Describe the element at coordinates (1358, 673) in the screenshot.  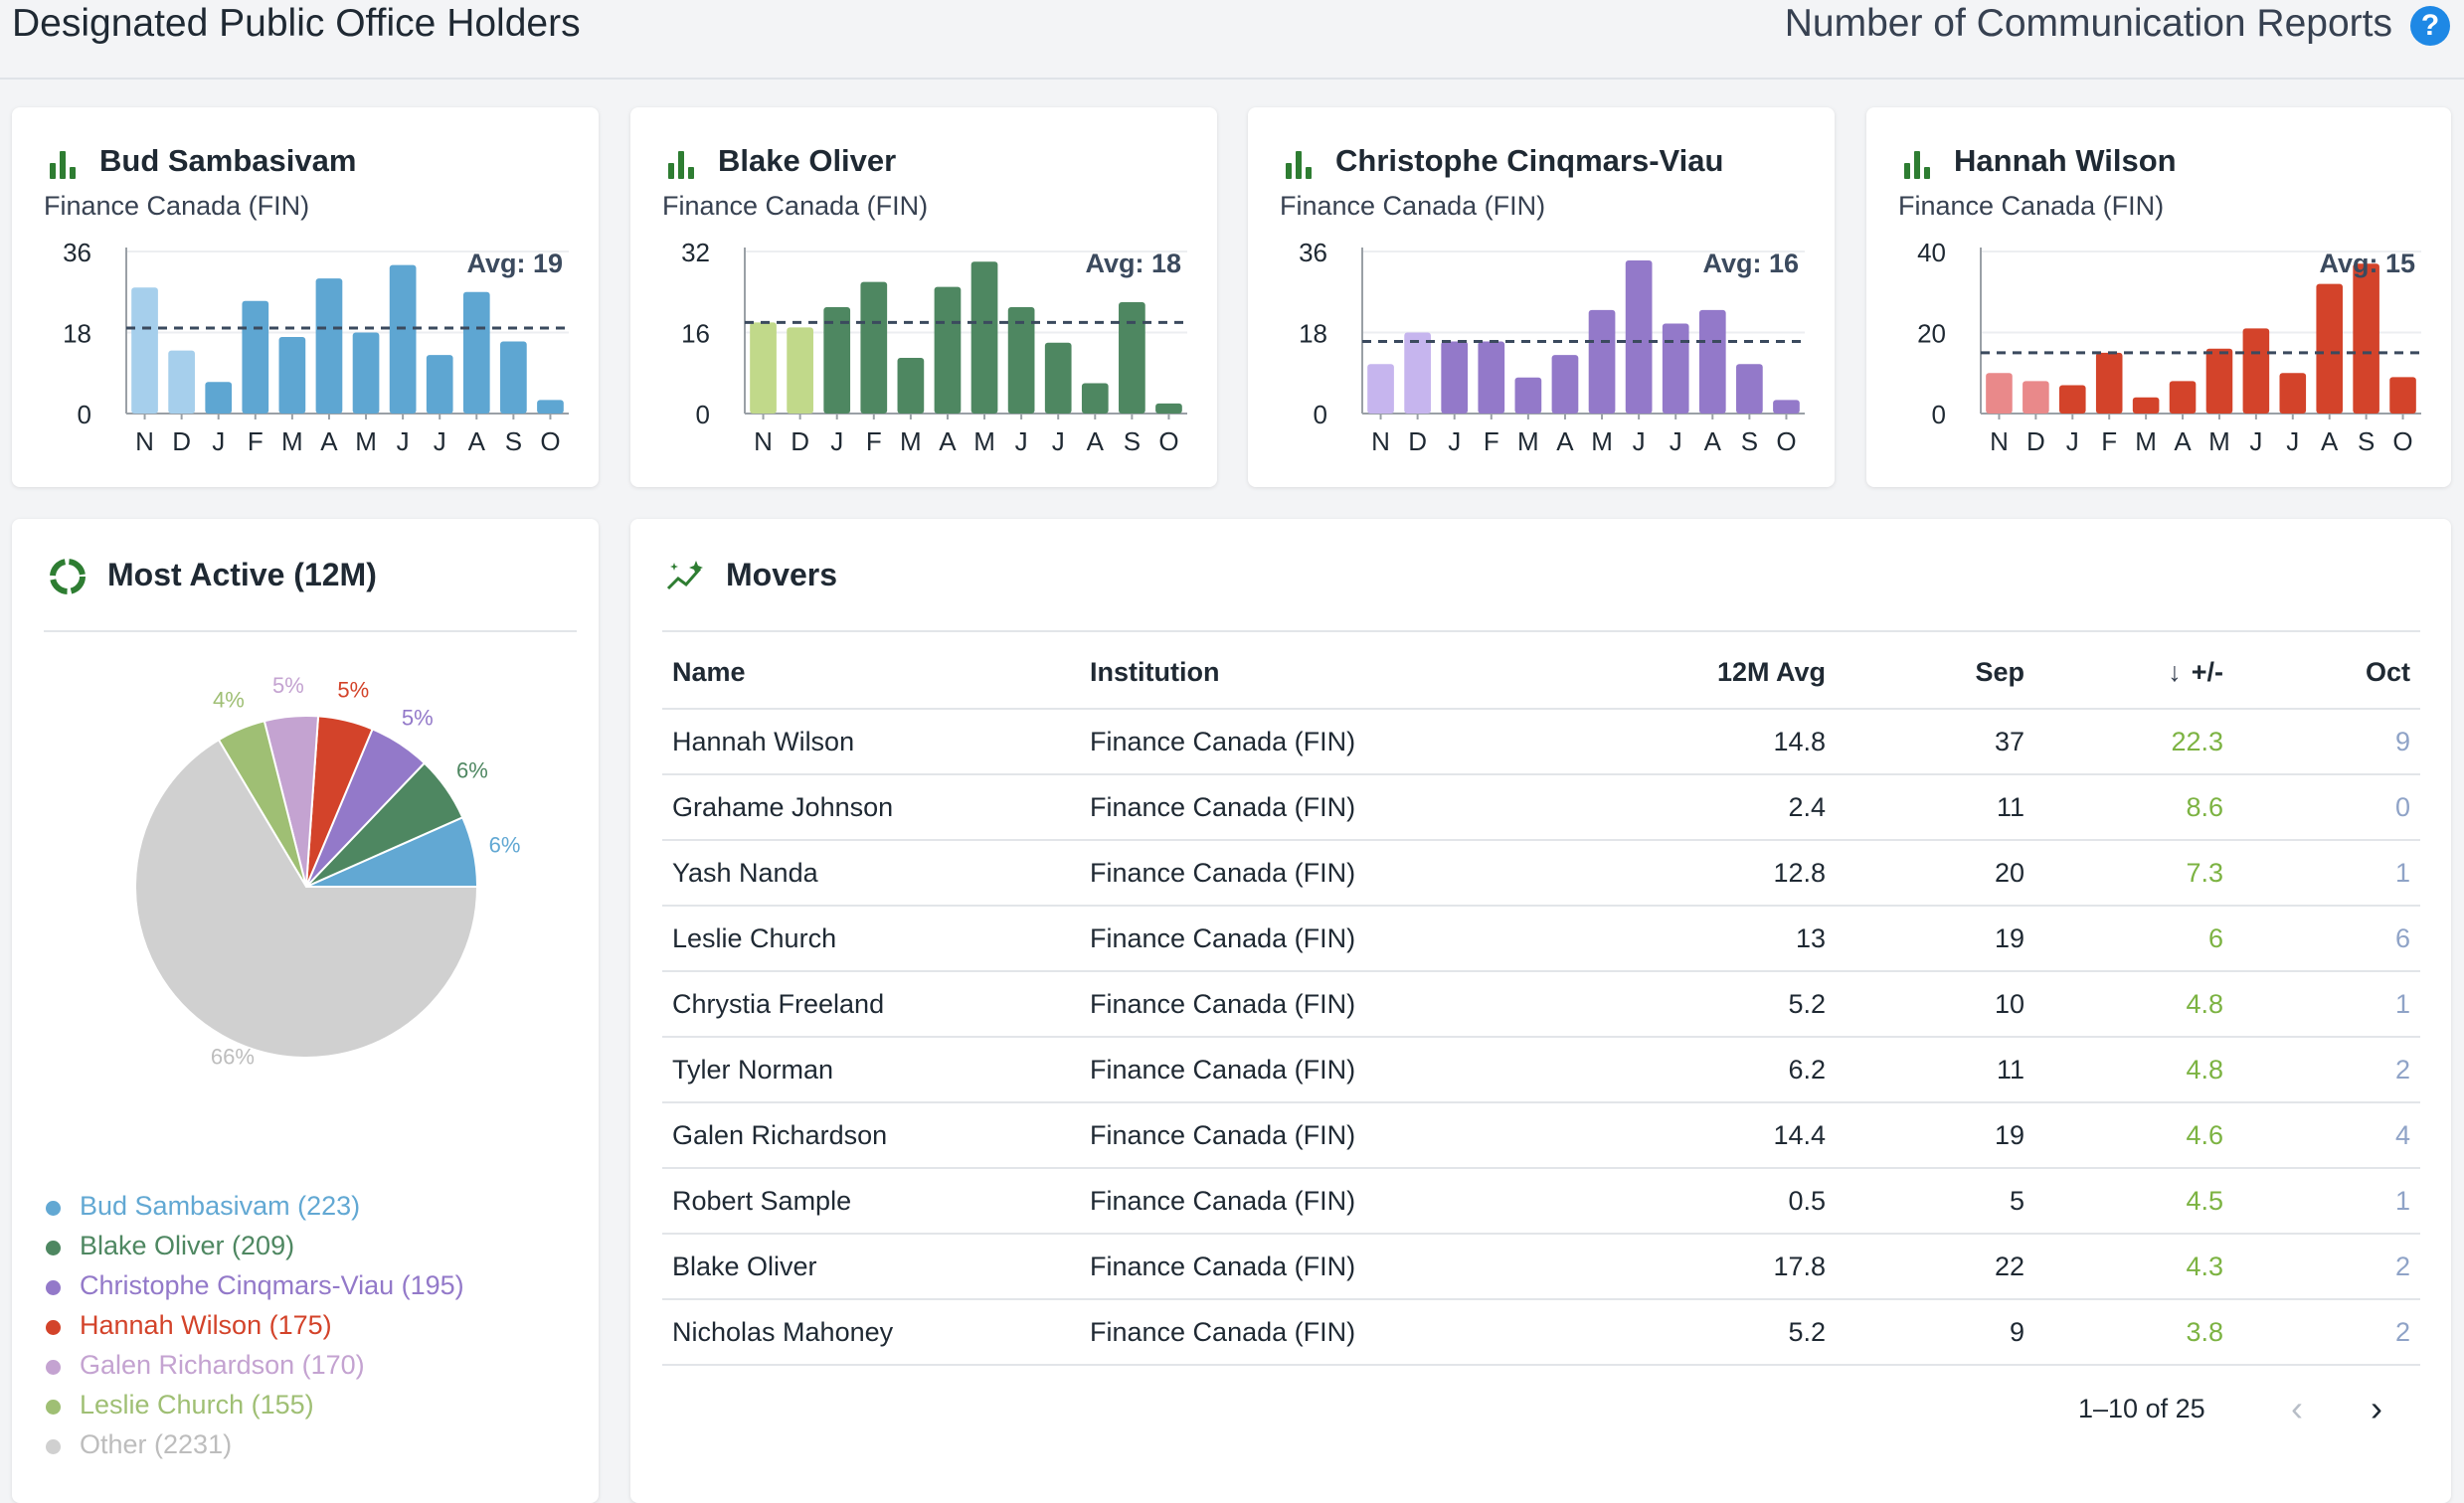
I see `column-institution: Institution` at that location.